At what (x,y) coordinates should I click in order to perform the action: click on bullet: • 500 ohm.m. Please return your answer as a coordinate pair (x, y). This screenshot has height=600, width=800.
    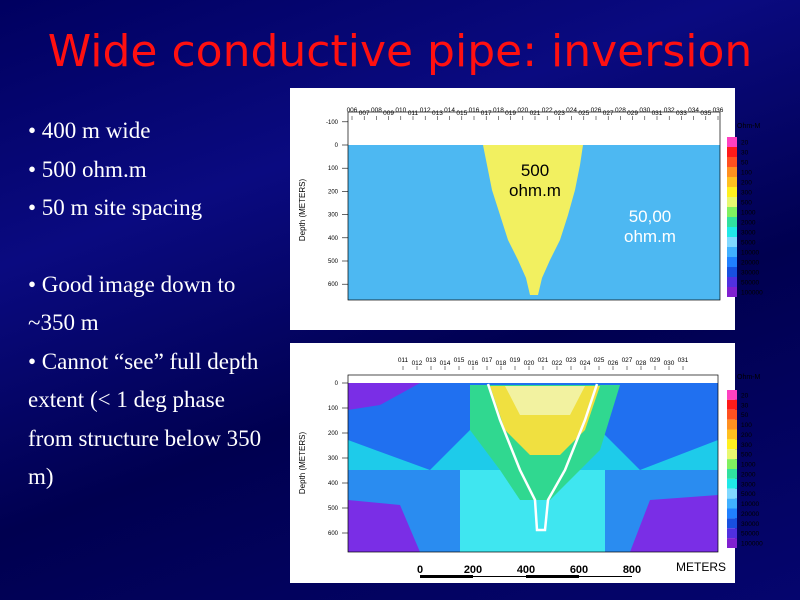
    Looking at the image, I should click on (87, 169).